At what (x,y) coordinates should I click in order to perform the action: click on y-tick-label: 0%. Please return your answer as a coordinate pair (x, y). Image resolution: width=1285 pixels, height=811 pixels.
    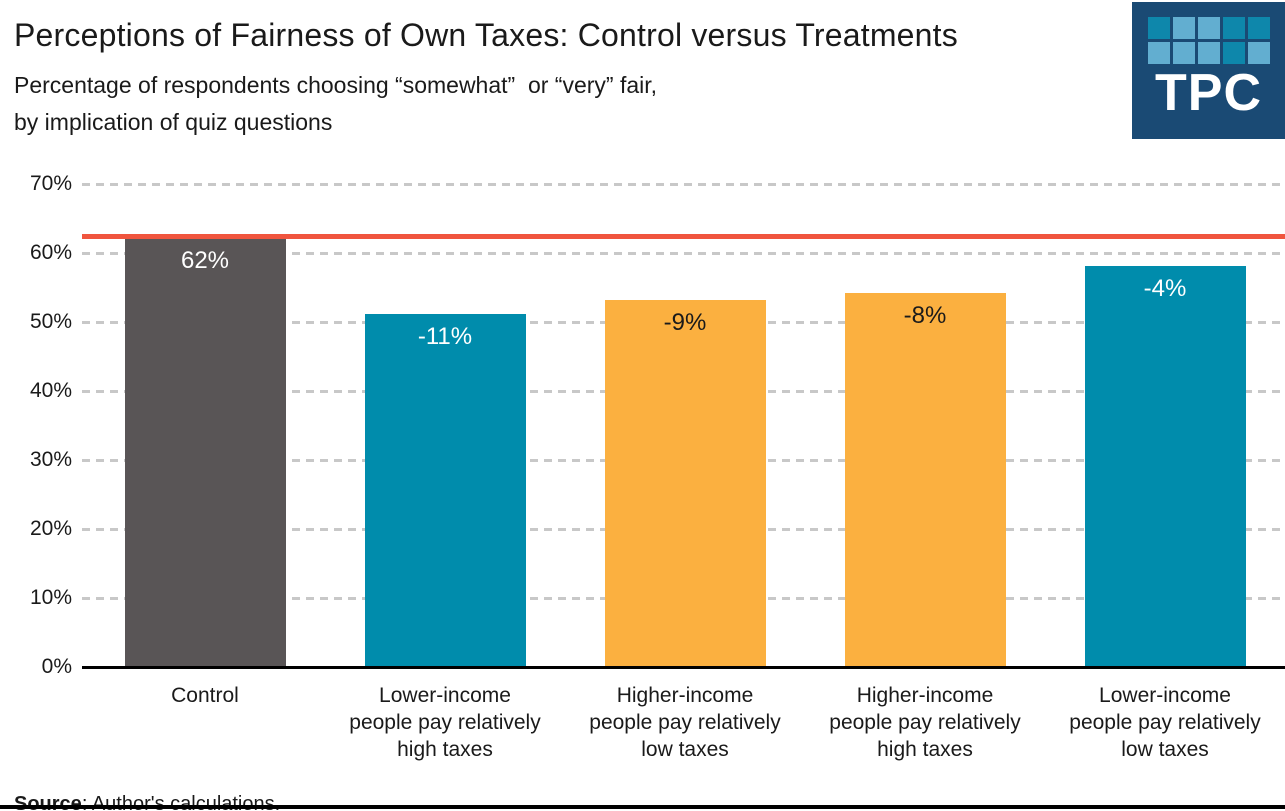
    Looking at the image, I should click on (56, 666).